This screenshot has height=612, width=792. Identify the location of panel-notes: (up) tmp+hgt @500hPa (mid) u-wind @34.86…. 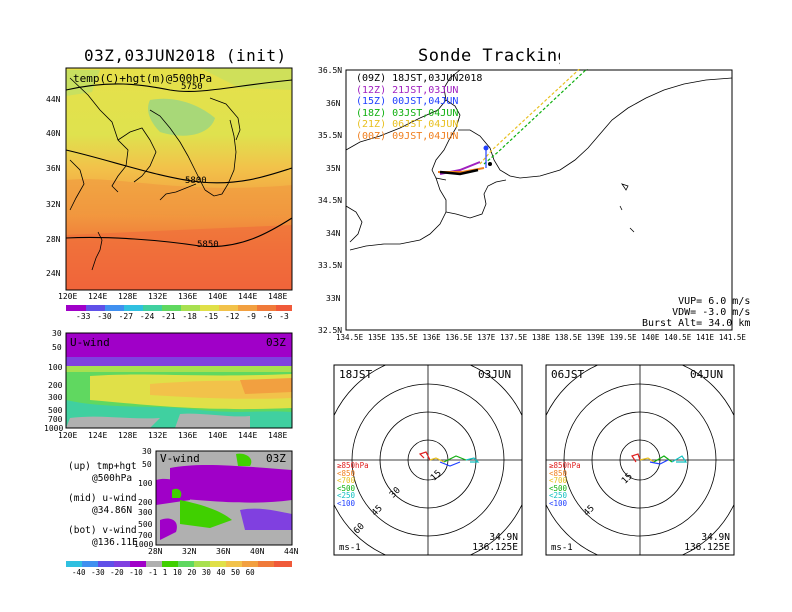
(103, 504).